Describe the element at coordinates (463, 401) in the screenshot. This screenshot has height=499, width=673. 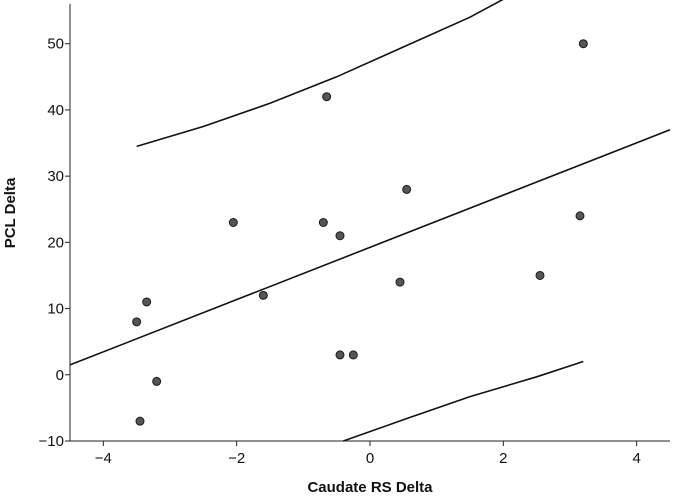
I see `lower-band-line` at that location.